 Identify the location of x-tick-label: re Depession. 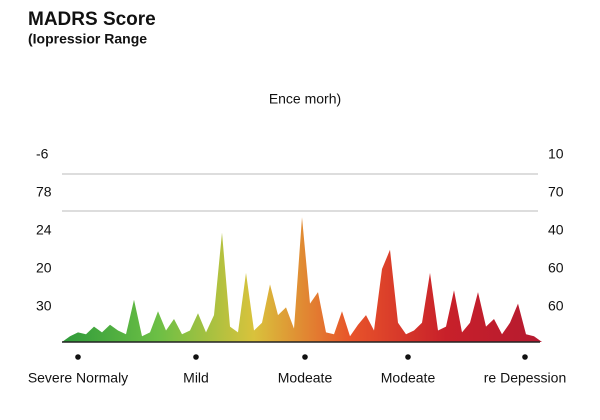
(525, 378).